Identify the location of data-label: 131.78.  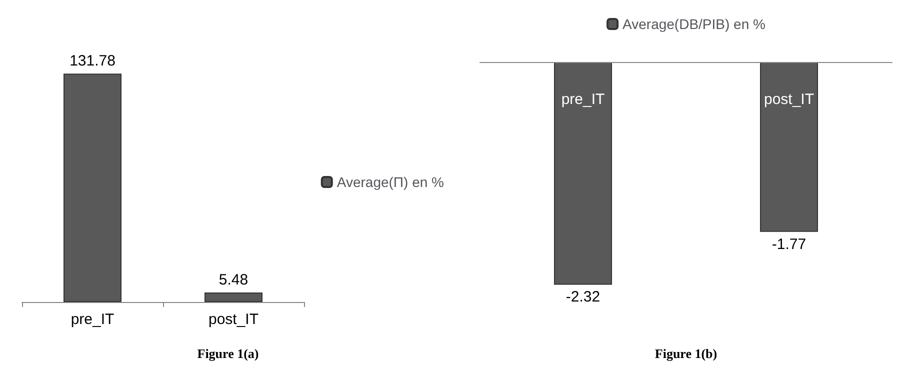
(93, 61).